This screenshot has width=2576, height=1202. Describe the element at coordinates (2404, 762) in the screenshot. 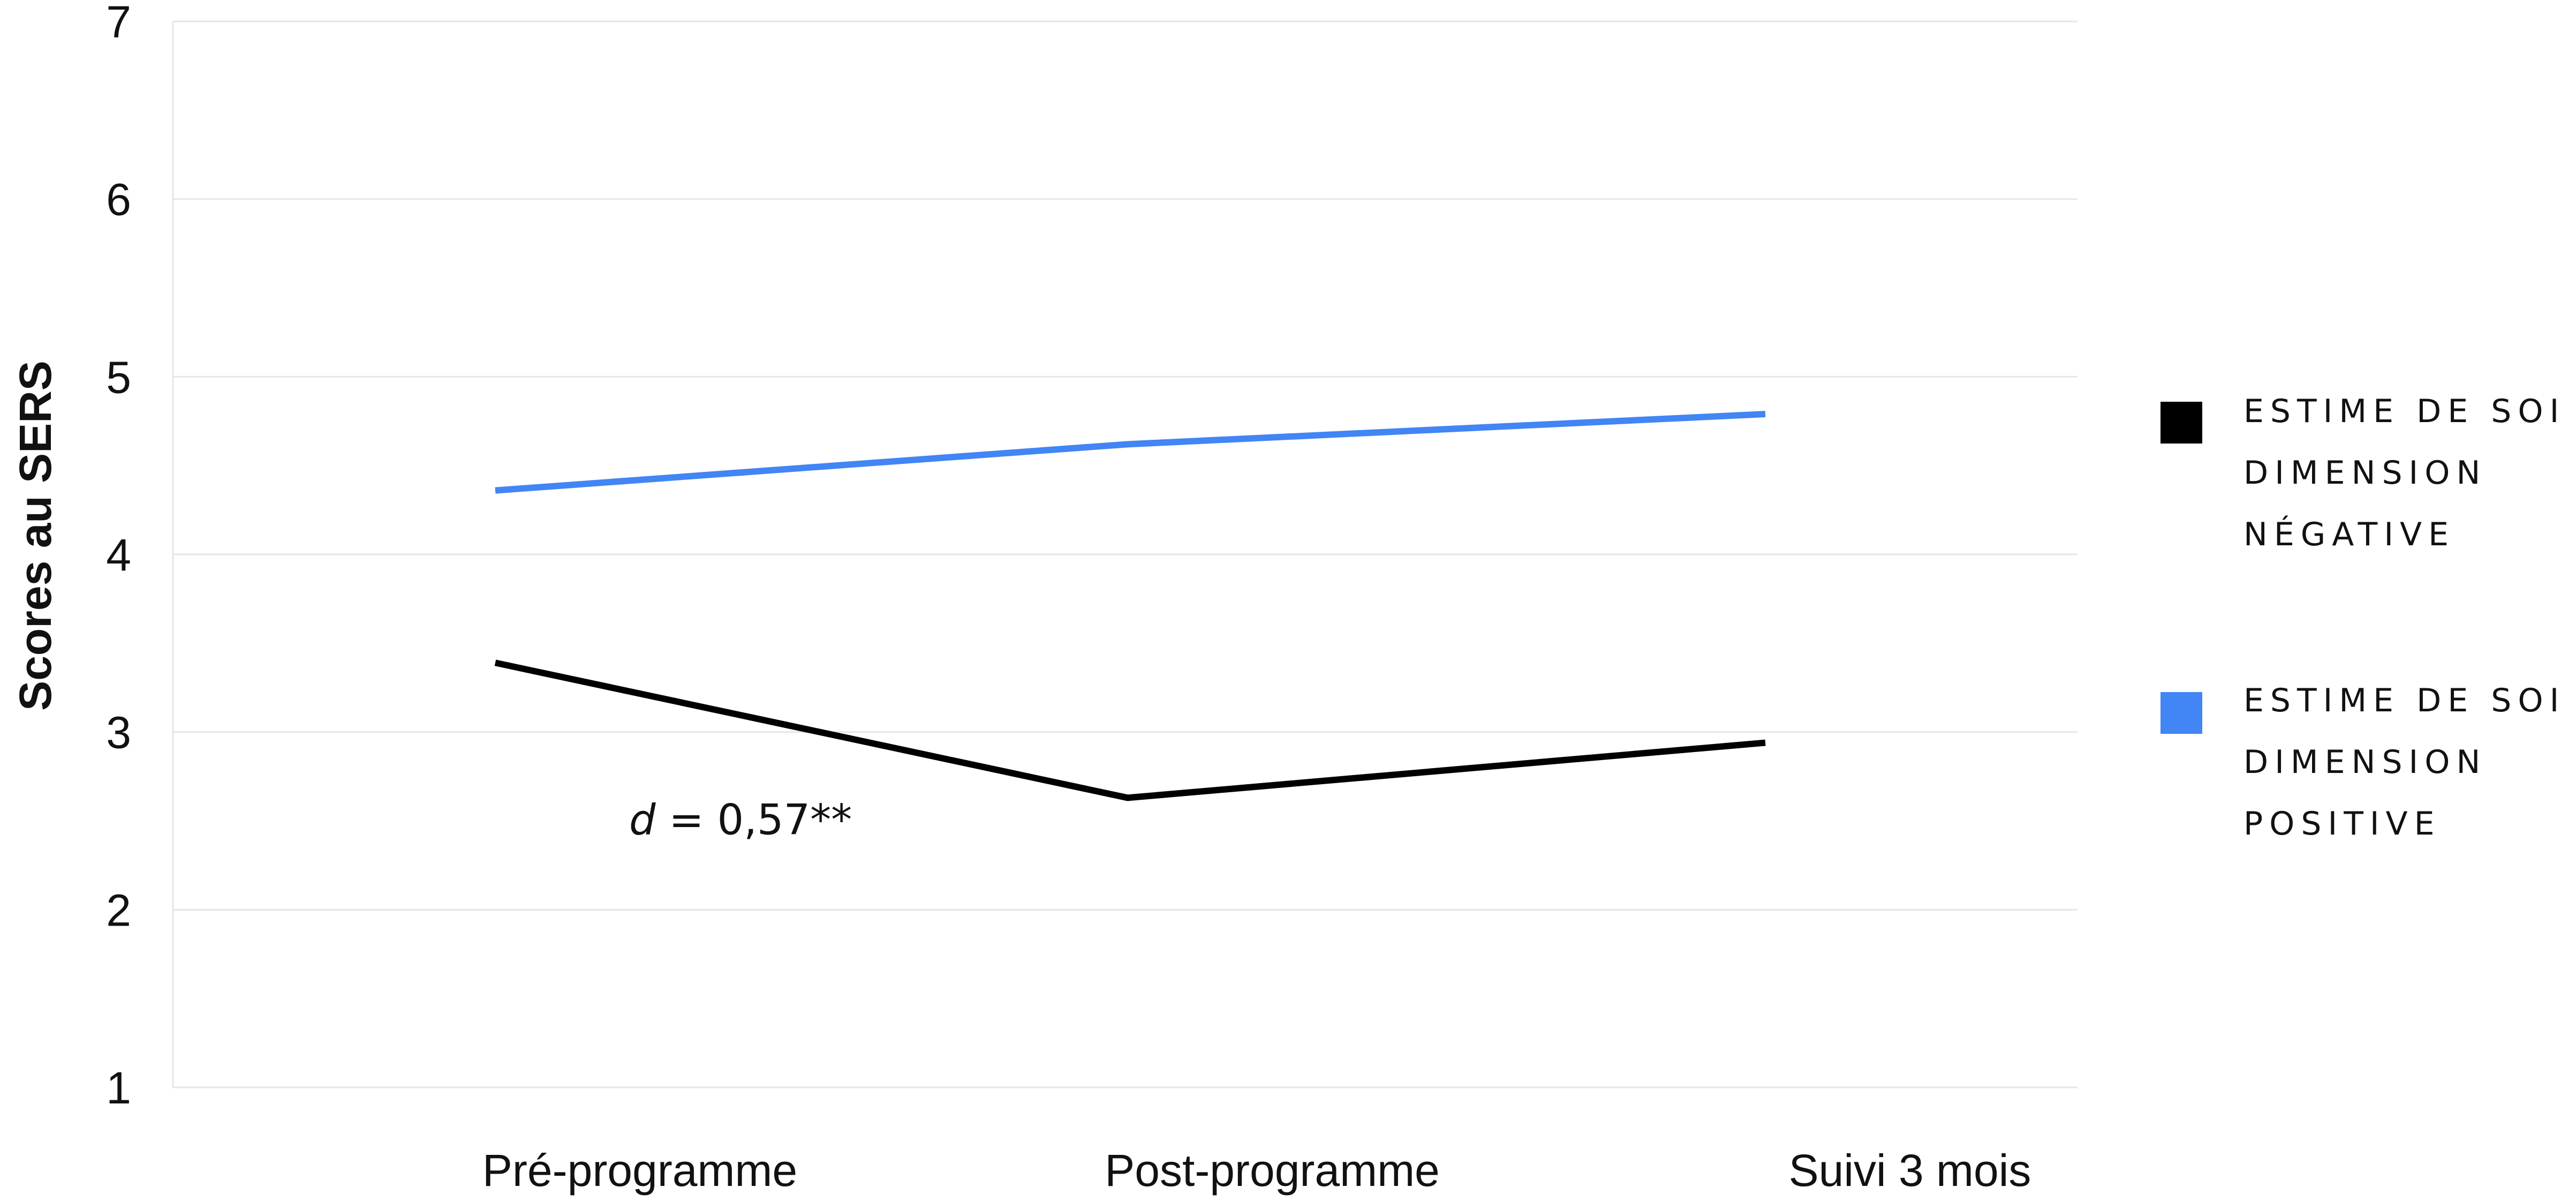

I see `legend-label-positive: ESTIME DE SOI DIMENSION POSITIVE` at that location.